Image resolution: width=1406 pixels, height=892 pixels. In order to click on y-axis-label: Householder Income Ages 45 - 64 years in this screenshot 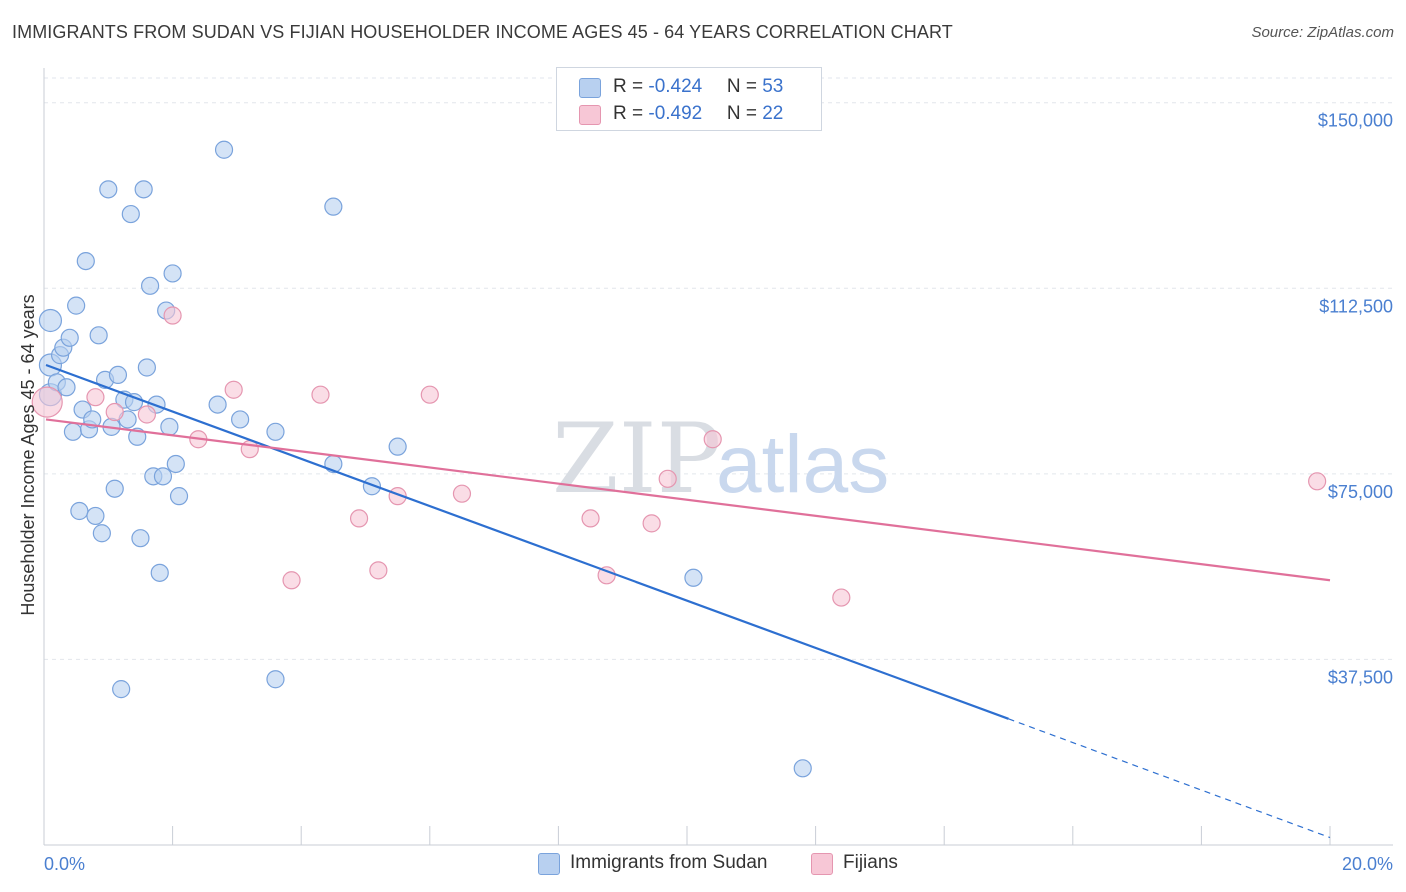, I will do `click(28, 454)`.